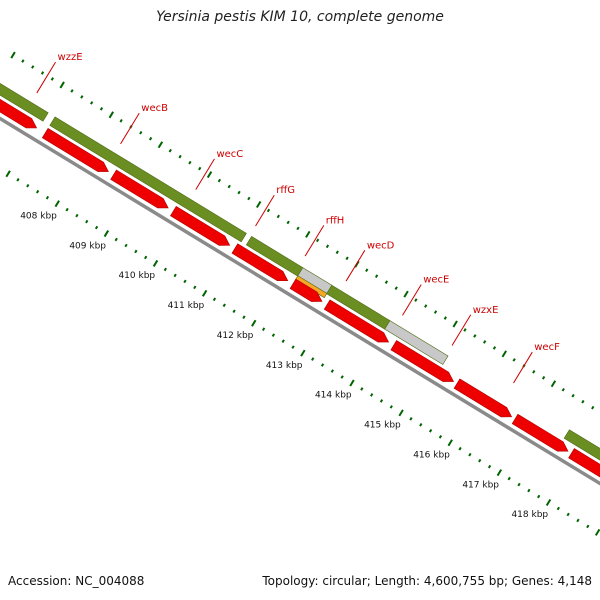  I want to click on gene-label: rffH, so click(335, 220).